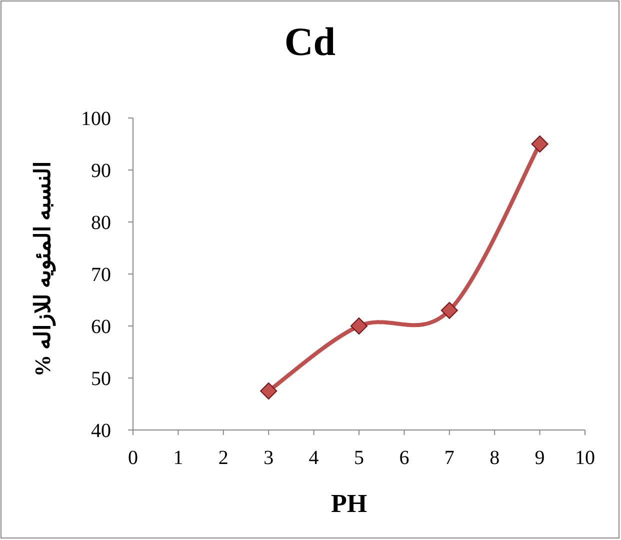 The image size is (621, 540). I want to click on x-tick-label: 8, so click(495, 458).